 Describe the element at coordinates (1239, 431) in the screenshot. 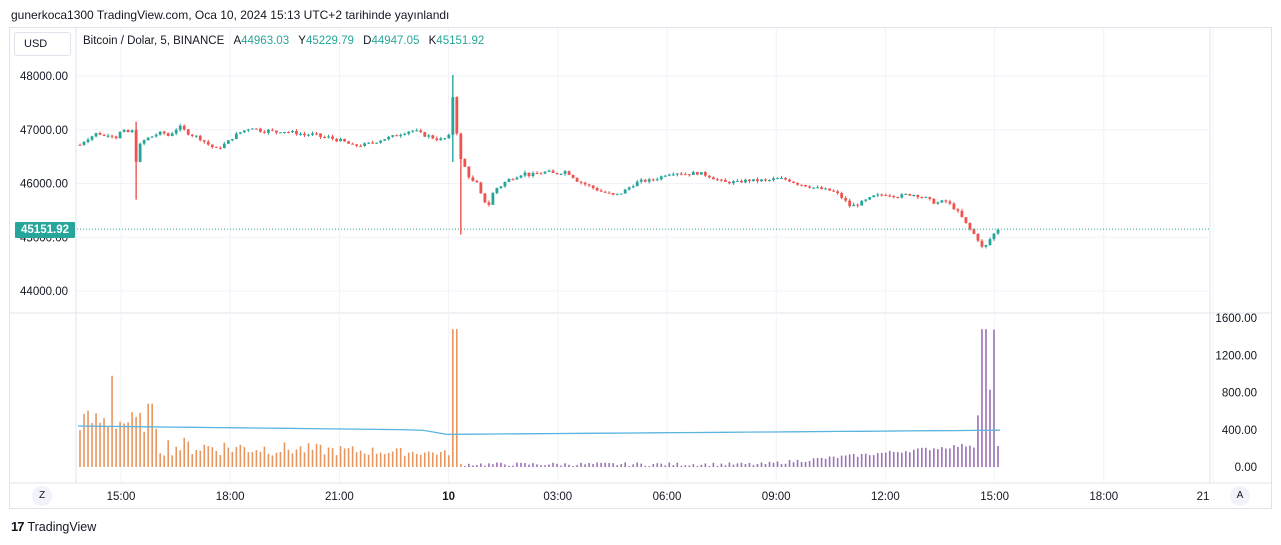

I see `volume-tick-label: 400.00` at that location.